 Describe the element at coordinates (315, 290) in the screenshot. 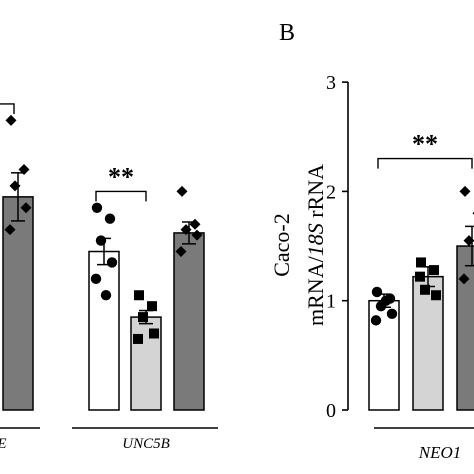

I see `y-axis-label-pre: mRNA/` at that location.